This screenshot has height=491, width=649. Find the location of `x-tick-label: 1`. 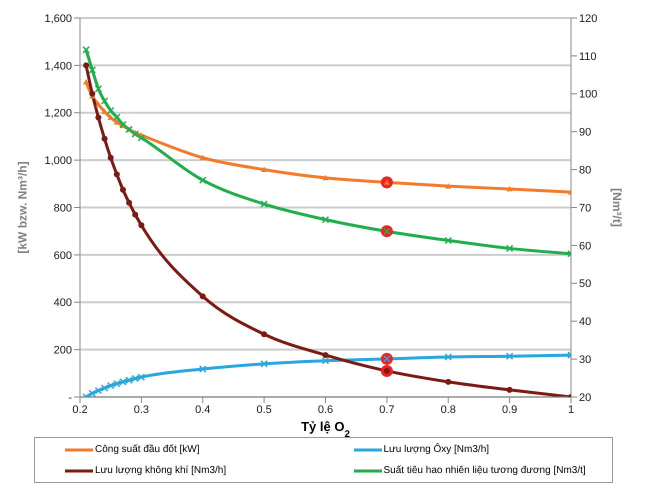

x-tick-label: 1 is located at coordinates (571, 410).